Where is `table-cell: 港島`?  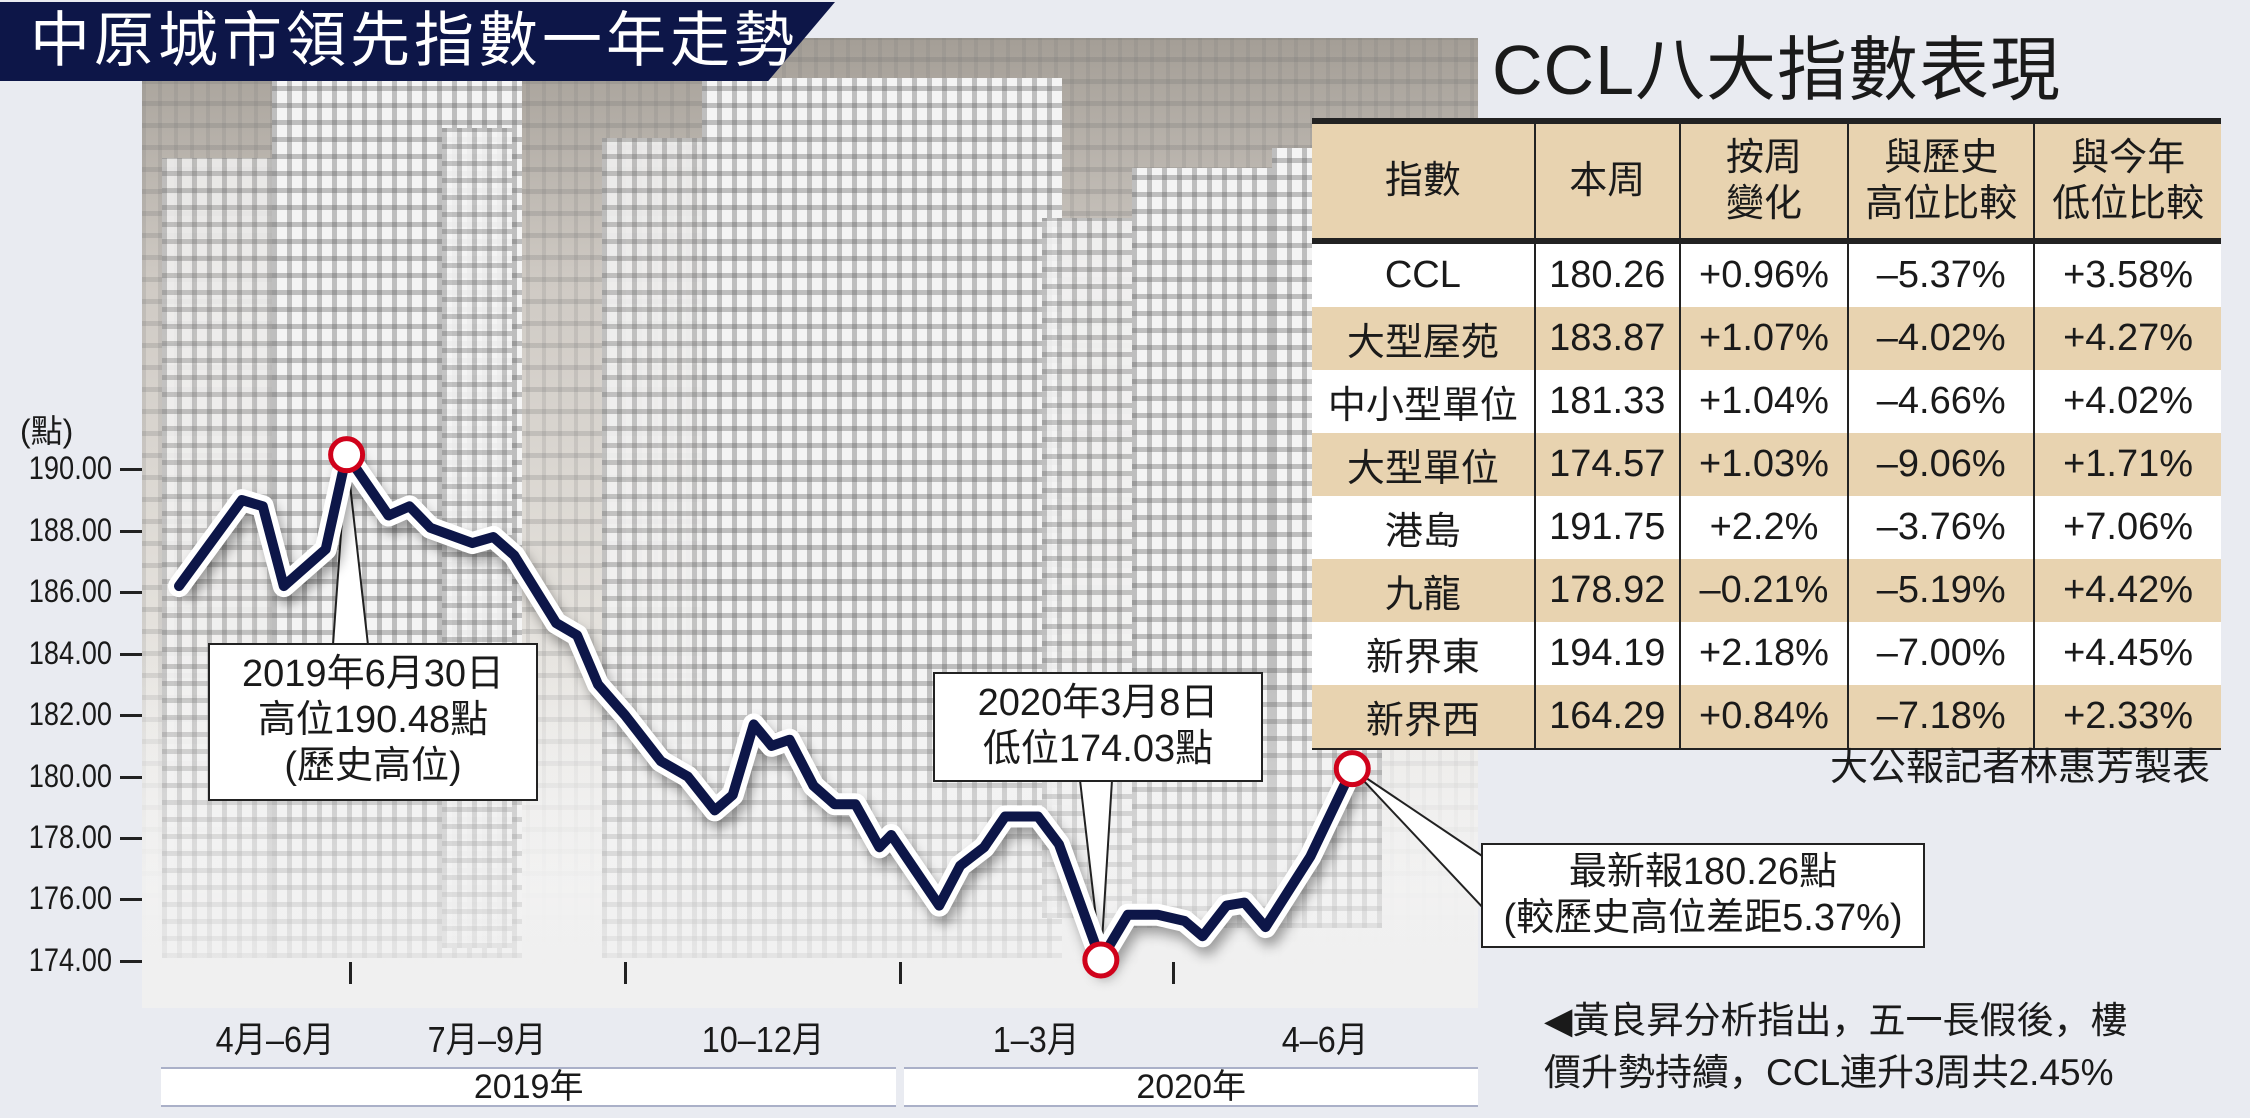
table-cell: 港島 is located at coordinates (1423, 527).